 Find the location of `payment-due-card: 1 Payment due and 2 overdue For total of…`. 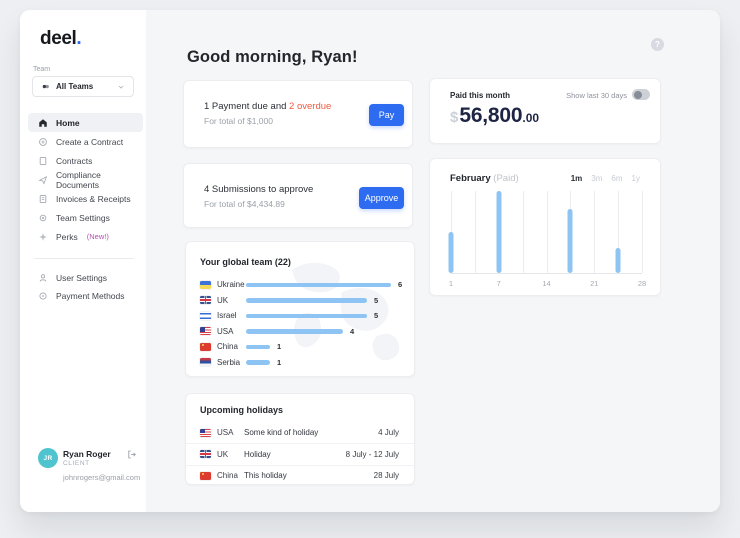

payment-due-card: 1 Payment due and 2 overdue For total of… is located at coordinates (298, 114).